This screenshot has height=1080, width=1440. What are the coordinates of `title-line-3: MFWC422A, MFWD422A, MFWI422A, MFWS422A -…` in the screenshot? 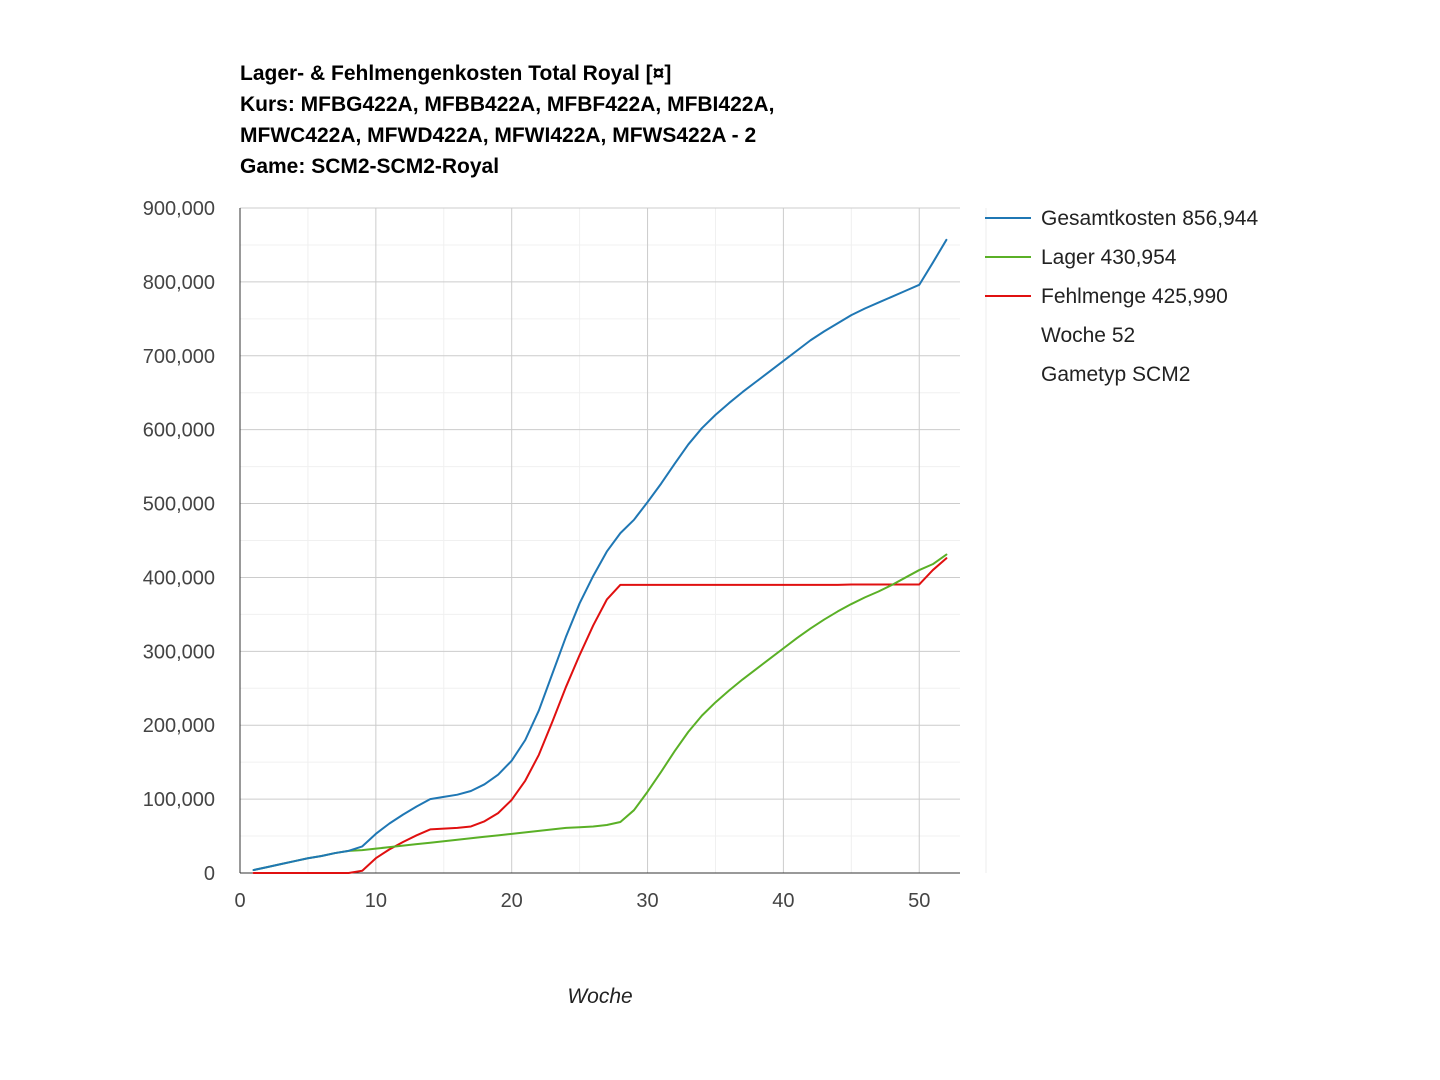 It's located at (498, 135).